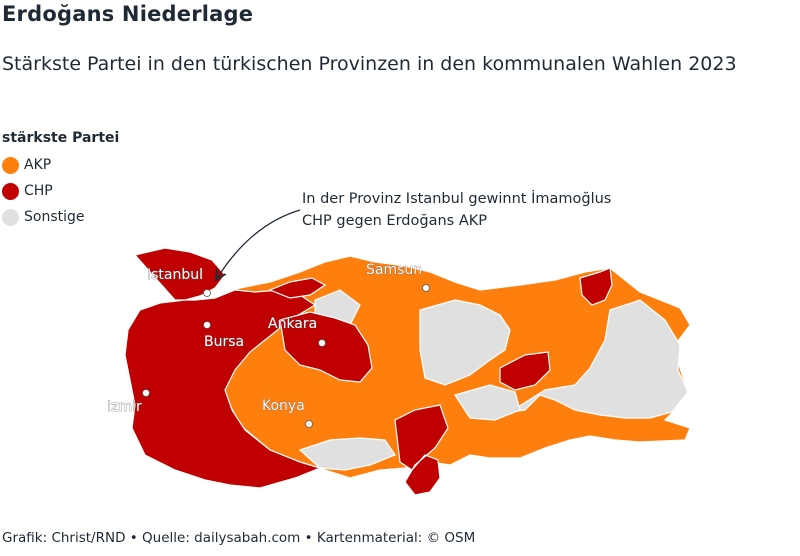  I want to click on sonstige-region-center, so click(487, 402).